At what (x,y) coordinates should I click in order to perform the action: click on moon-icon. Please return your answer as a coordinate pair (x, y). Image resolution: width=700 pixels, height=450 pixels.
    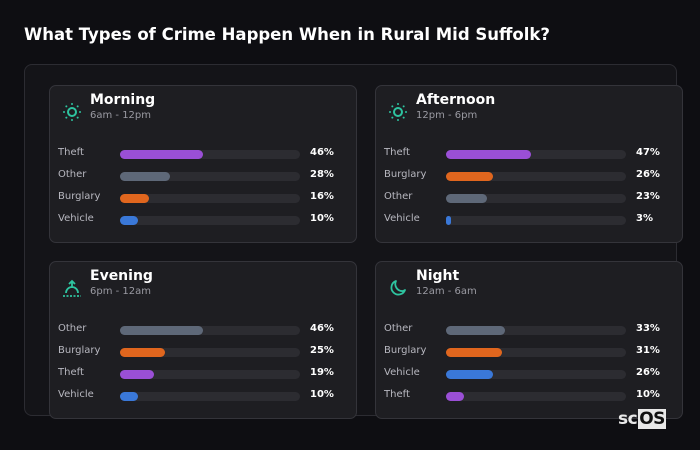
    Looking at the image, I should click on (398, 288).